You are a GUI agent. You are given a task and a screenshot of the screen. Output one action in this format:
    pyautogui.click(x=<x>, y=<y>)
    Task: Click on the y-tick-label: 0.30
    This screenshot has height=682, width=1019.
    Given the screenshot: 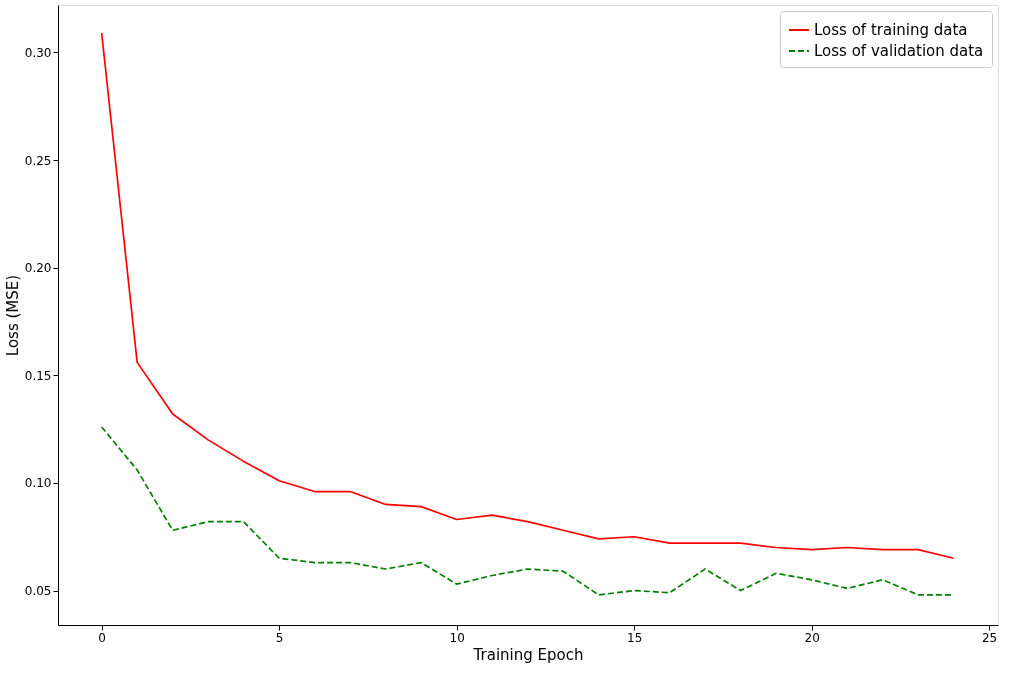 What is the action you would take?
    pyautogui.click(x=38, y=52)
    